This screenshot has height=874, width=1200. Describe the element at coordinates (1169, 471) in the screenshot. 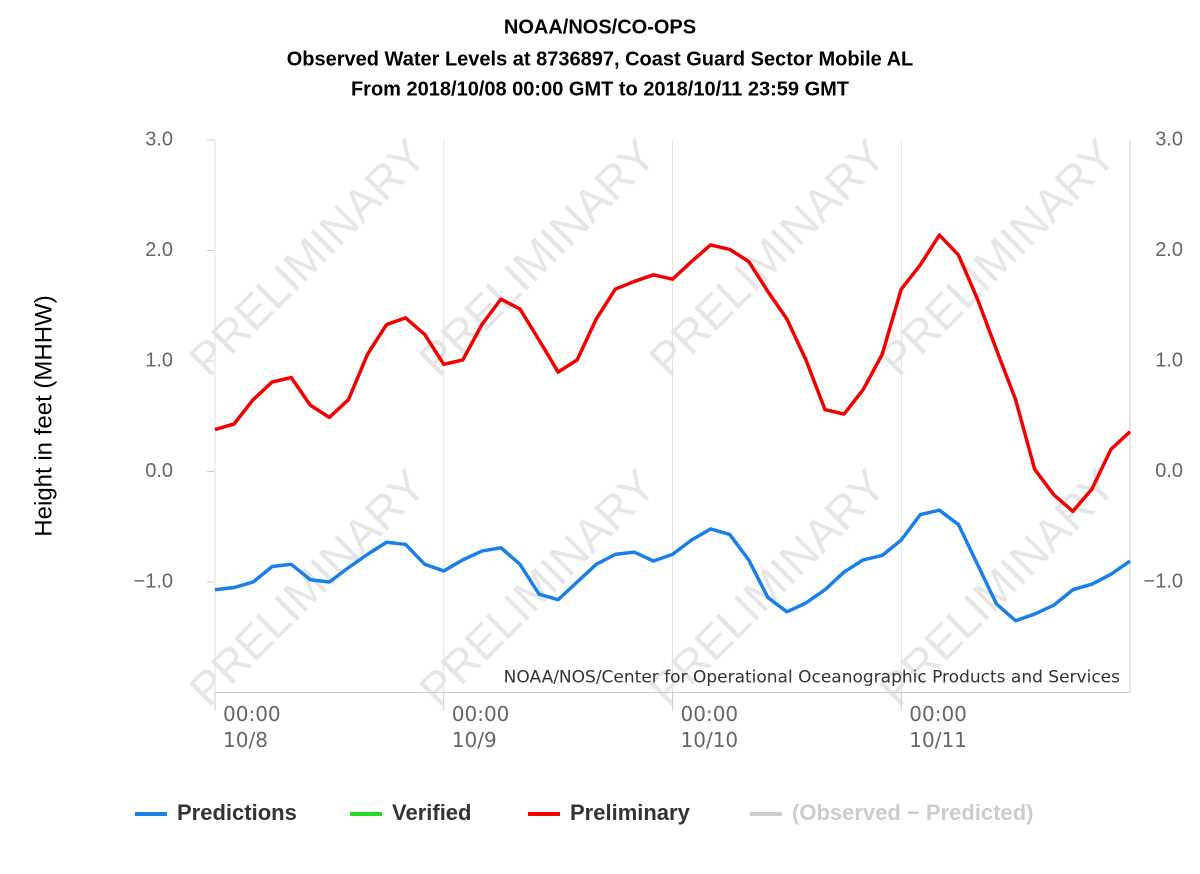

I see `y2-tick-label: 0.0` at that location.